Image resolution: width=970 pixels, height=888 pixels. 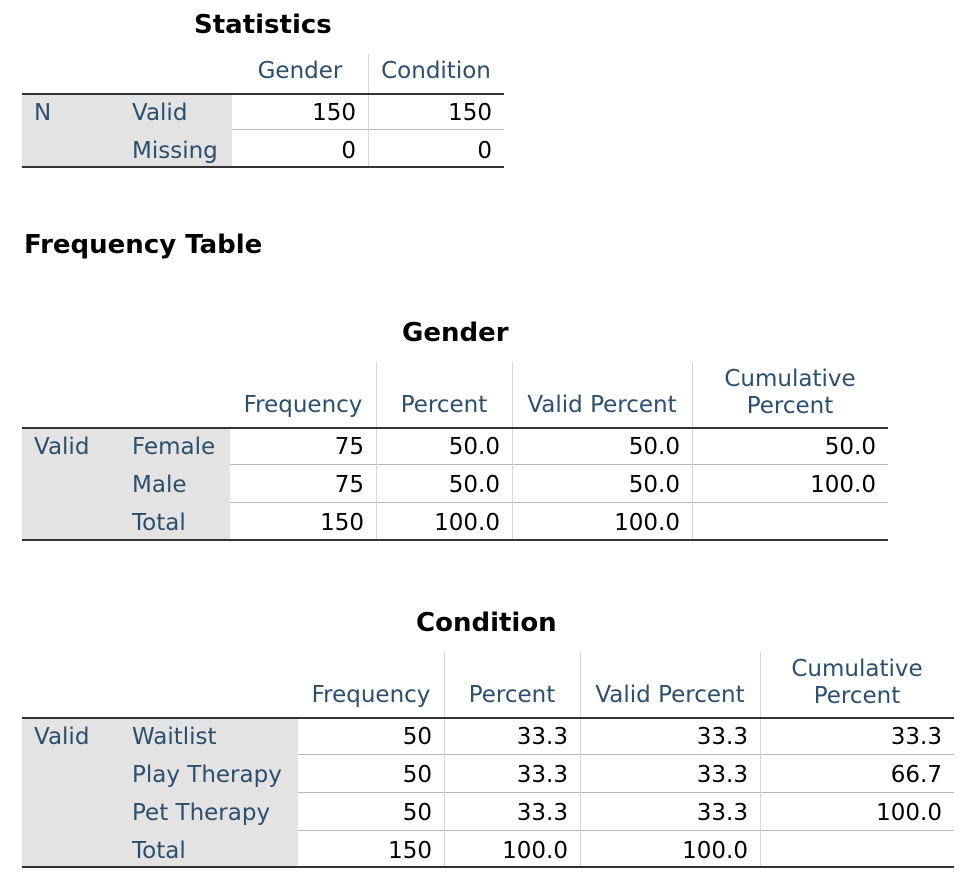 I want to click on condition-total-valid-percent: 100.0, so click(x=715, y=851).